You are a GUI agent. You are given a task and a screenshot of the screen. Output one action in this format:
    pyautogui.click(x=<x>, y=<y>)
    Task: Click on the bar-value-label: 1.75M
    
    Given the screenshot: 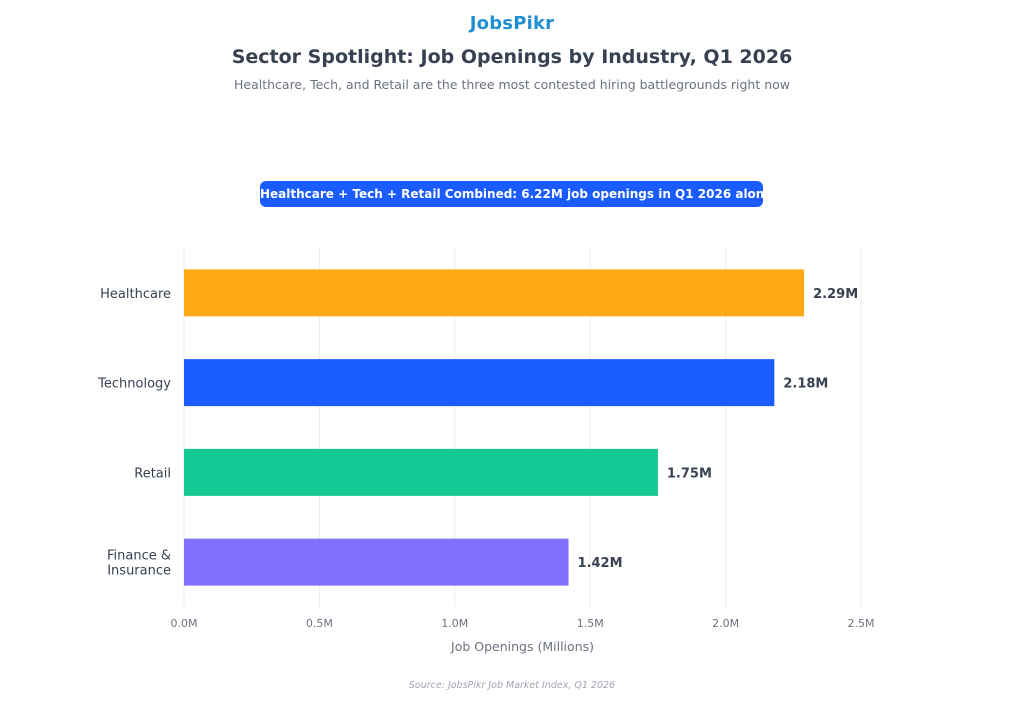 What is the action you would take?
    pyautogui.click(x=689, y=473)
    